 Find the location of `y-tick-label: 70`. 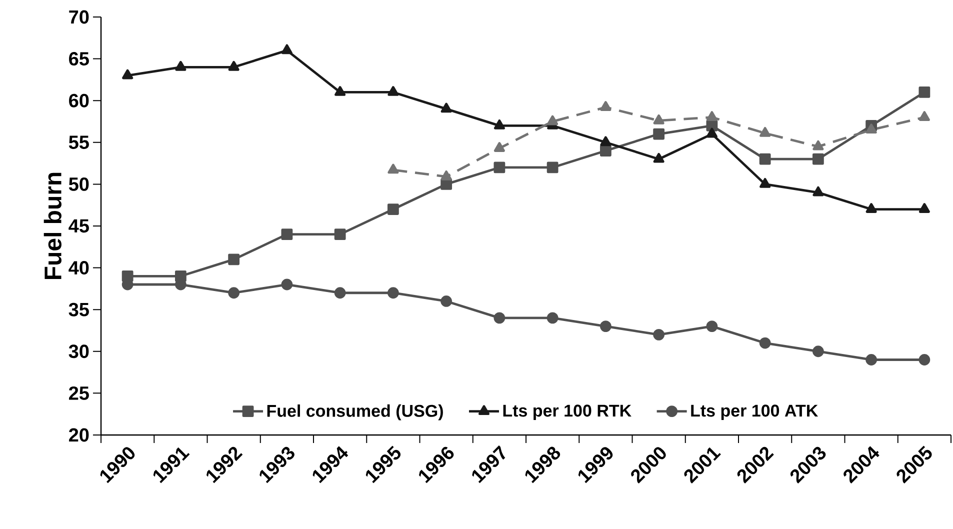

y-tick-label: 70 is located at coordinates (79, 17).